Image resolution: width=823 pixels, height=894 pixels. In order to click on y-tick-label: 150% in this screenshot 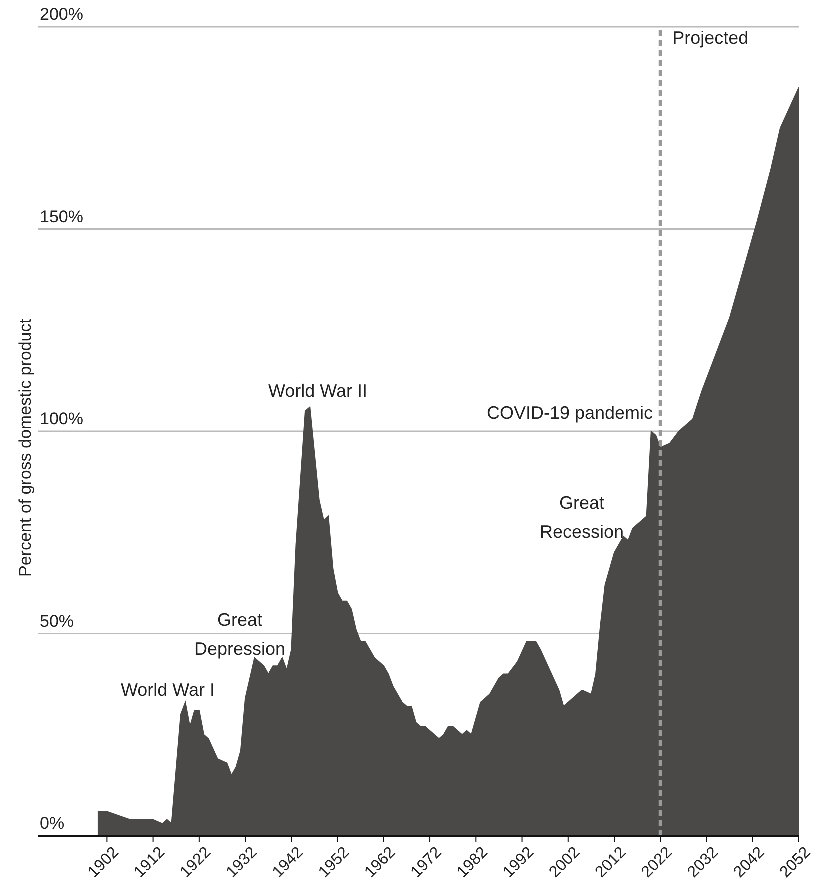, I will do `click(62, 216)`.